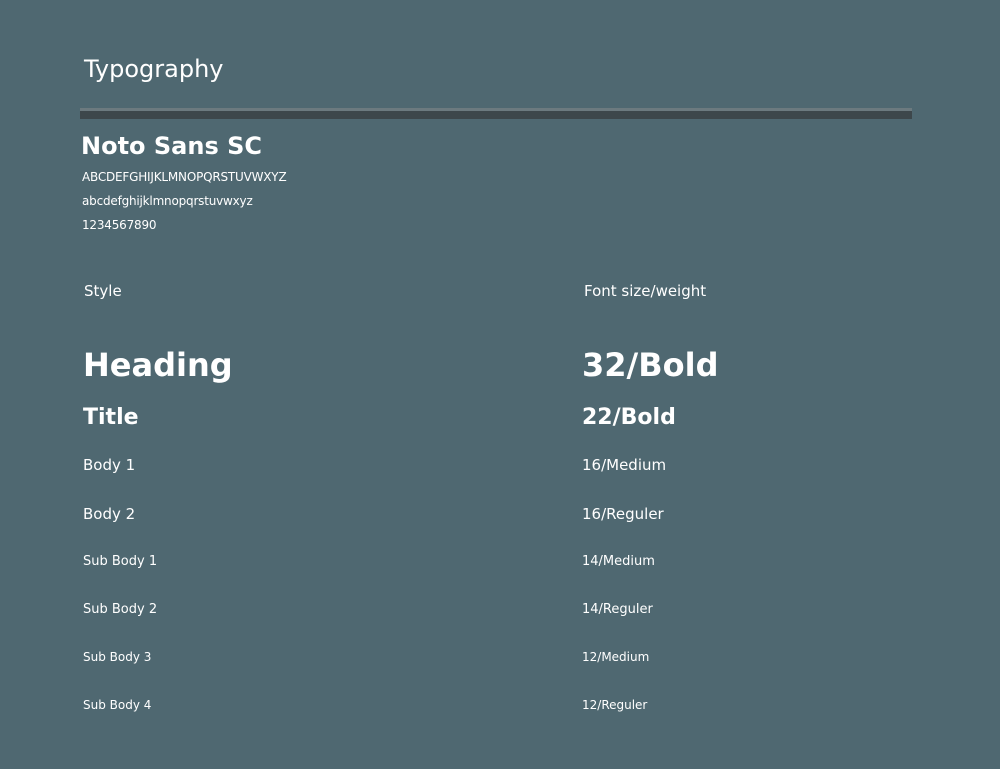  I want to click on spec-heading: 32/Bold, so click(650, 365).